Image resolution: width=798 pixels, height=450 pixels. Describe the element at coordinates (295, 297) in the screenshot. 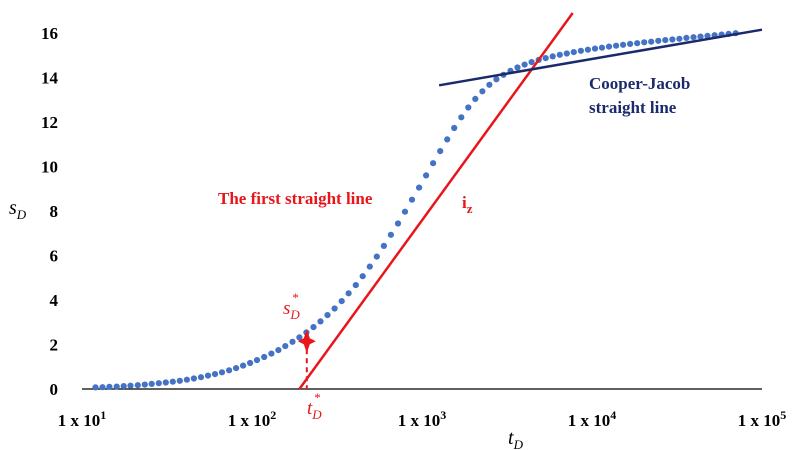

I see `sd-star-sup: *` at that location.